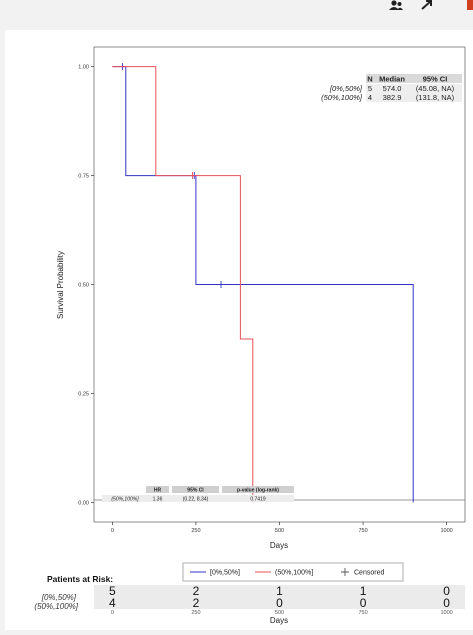 The width and height of the screenshot is (473, 635). What do you see at coordinates (195, 531) in the screenshot?
I see `x-tick-label: 250` at bounding box center [195, 531].